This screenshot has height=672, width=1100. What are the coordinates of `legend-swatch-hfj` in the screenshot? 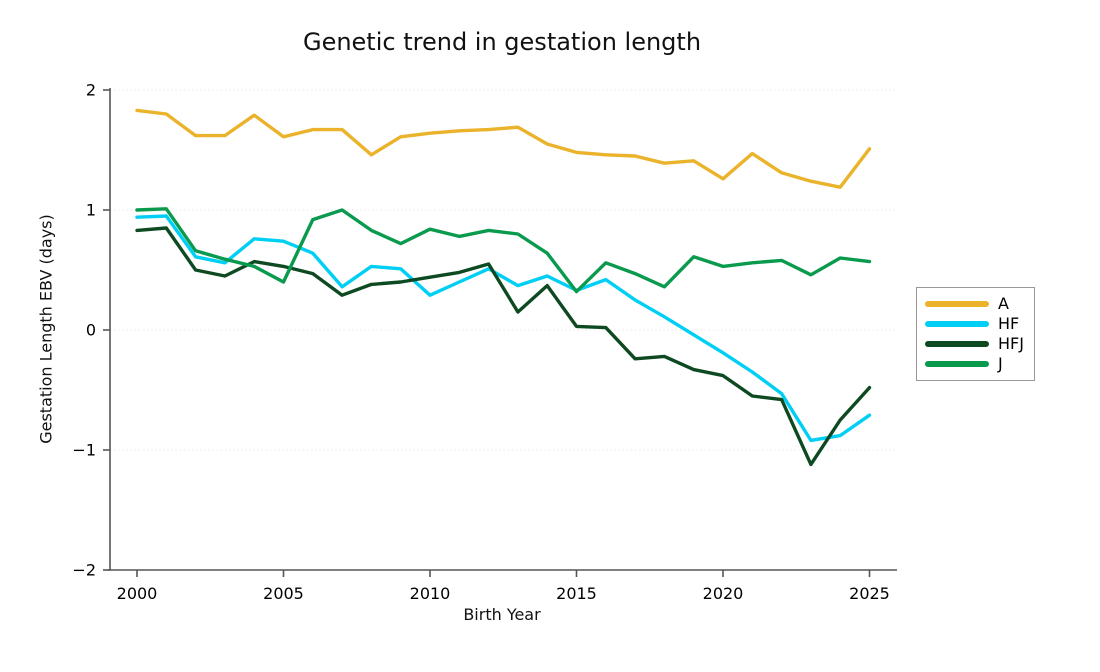 It's located at (957, 344).